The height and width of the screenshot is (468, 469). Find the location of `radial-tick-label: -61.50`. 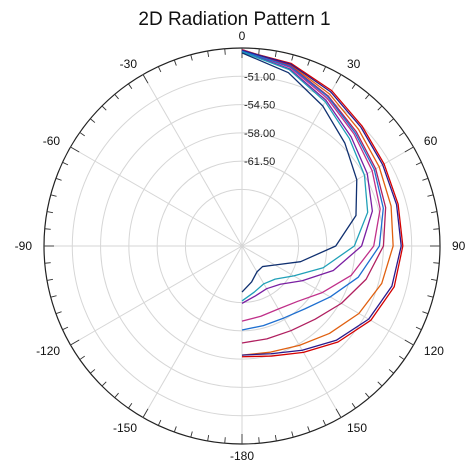

radial-tick-label: -61.50 is located at coordinates (259, 162).